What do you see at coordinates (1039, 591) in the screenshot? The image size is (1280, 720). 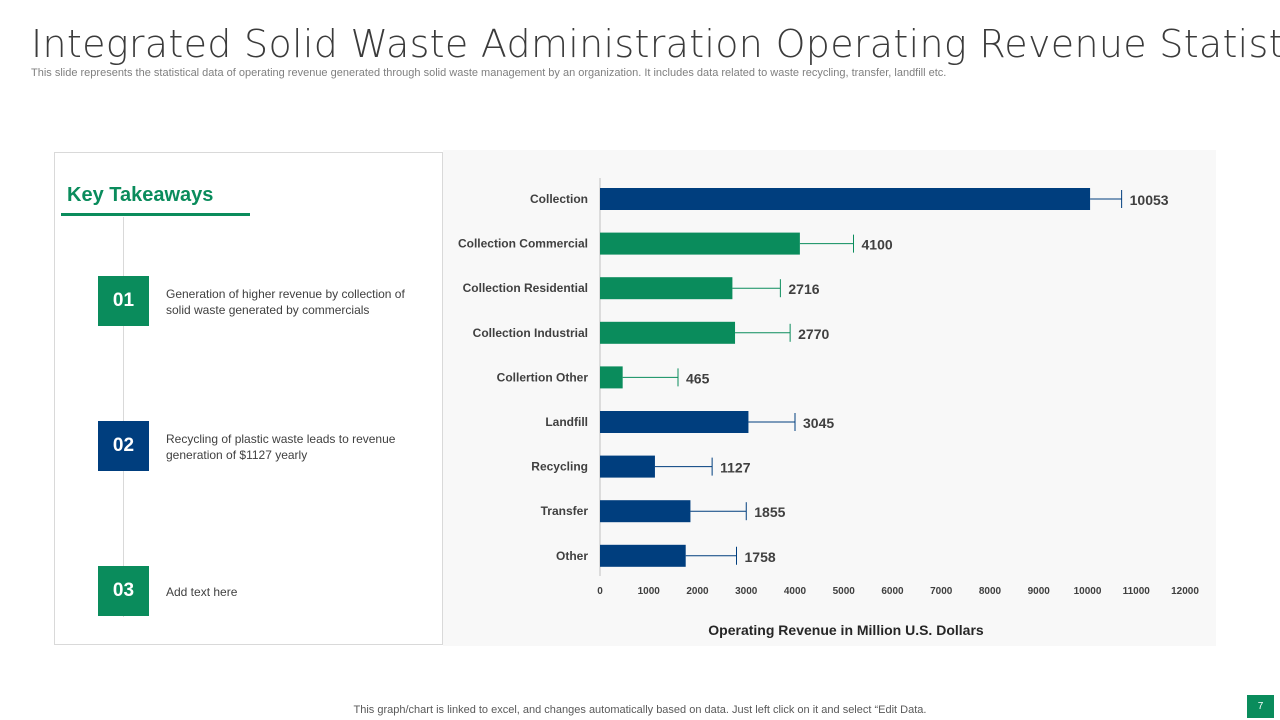 I see `x-tick-label: 9000` at bounding box center [1039, 591].